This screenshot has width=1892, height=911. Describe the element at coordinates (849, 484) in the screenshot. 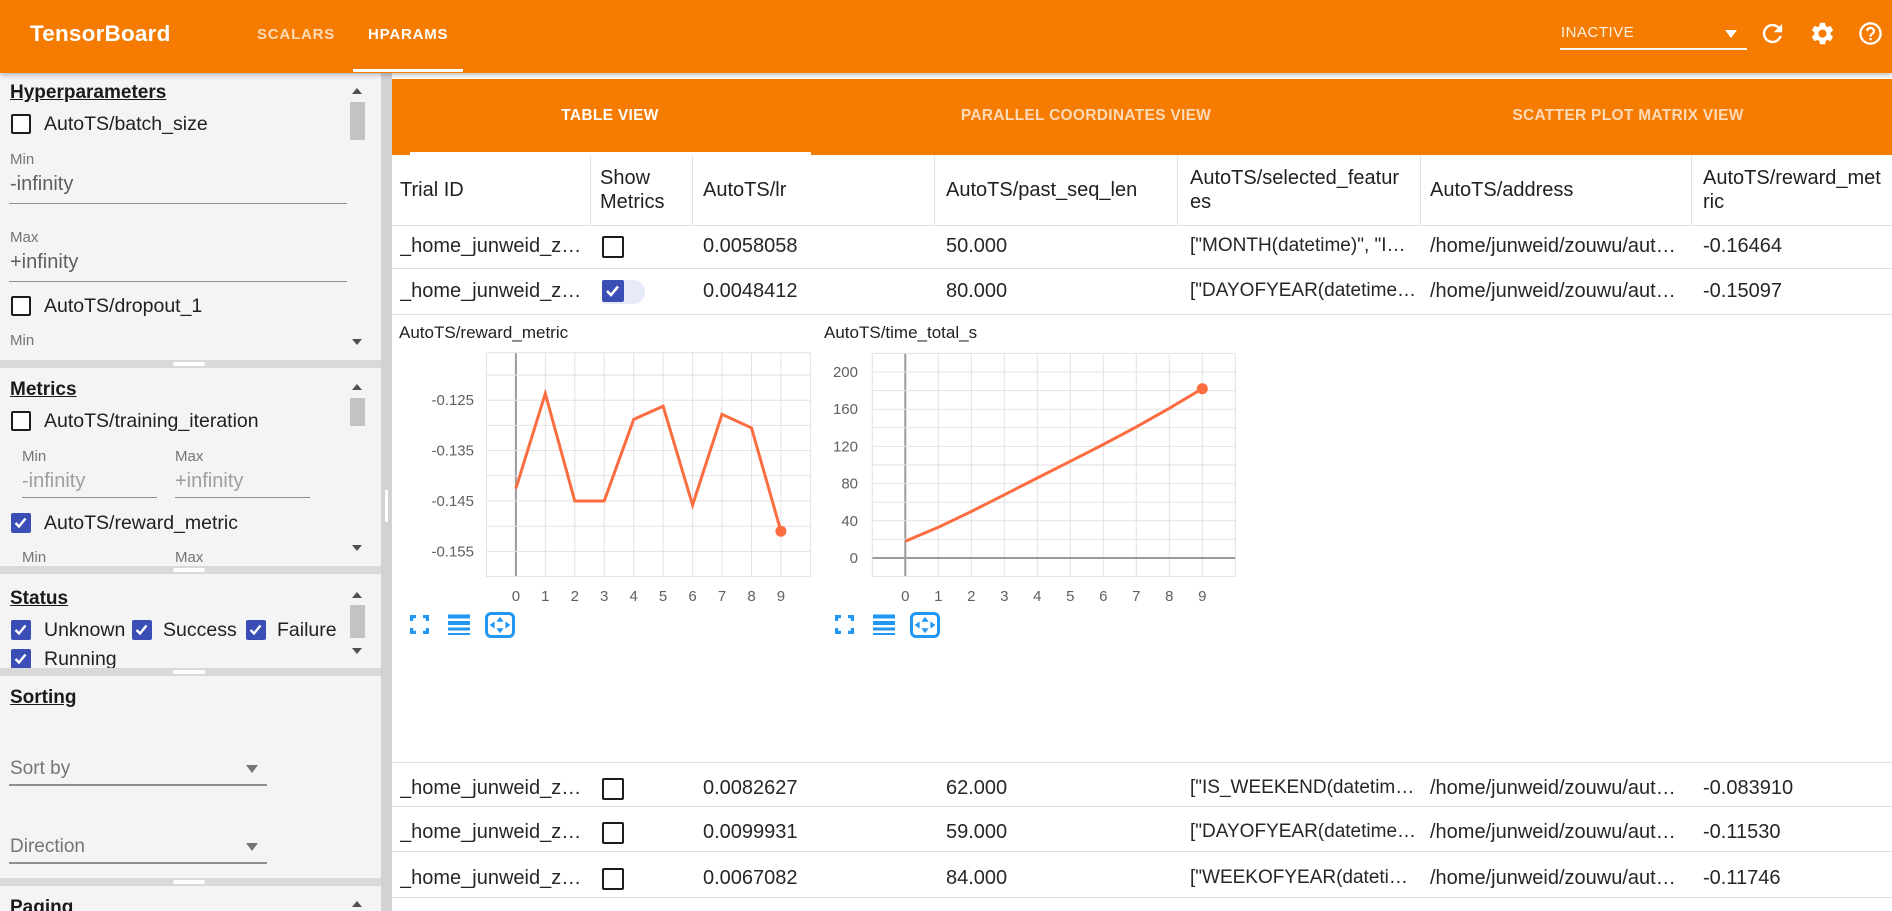

I see `svg-text: 80` at that location.